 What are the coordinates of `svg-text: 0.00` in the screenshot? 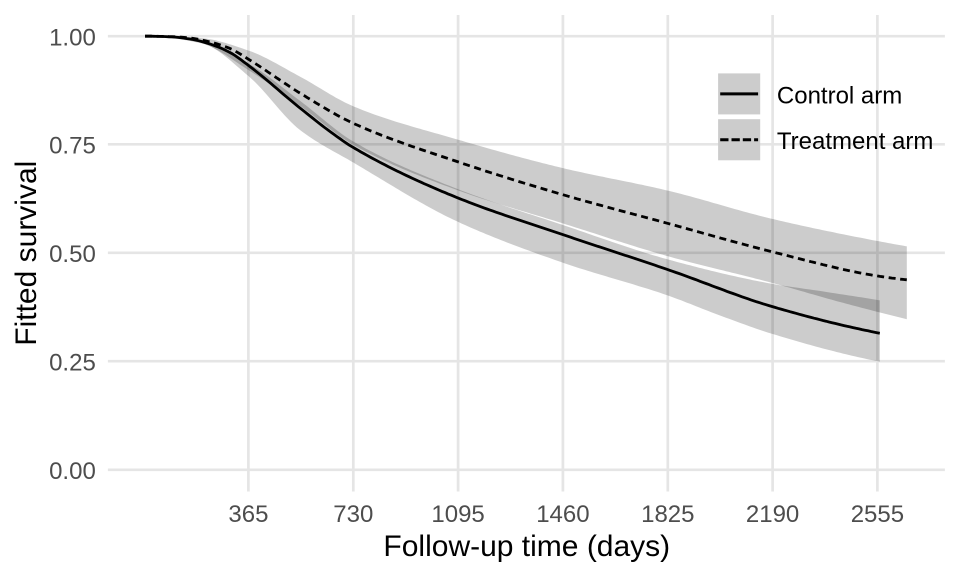 It's located at (72, 471).